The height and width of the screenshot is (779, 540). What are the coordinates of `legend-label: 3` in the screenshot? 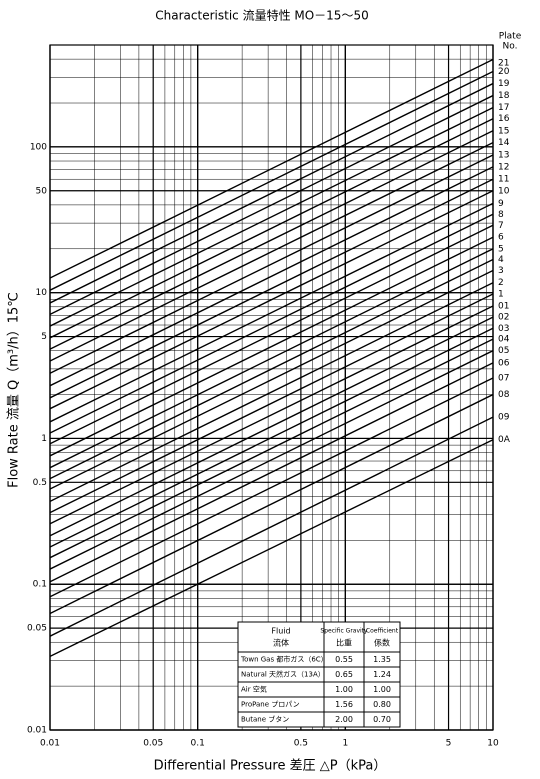 It's located at (501, 271).